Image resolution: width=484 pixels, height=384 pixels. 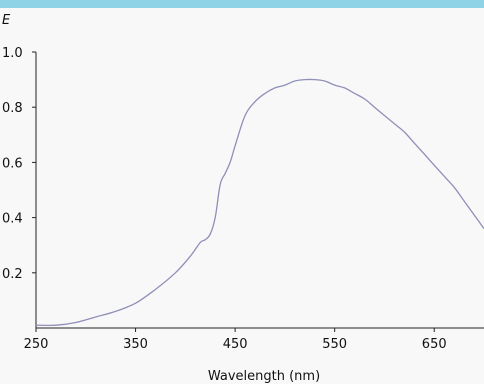 What do you see at coordinates (12, 108) in the screenshot?
I see `y-tick-label: 0.8` at bounding box center [12, 108].